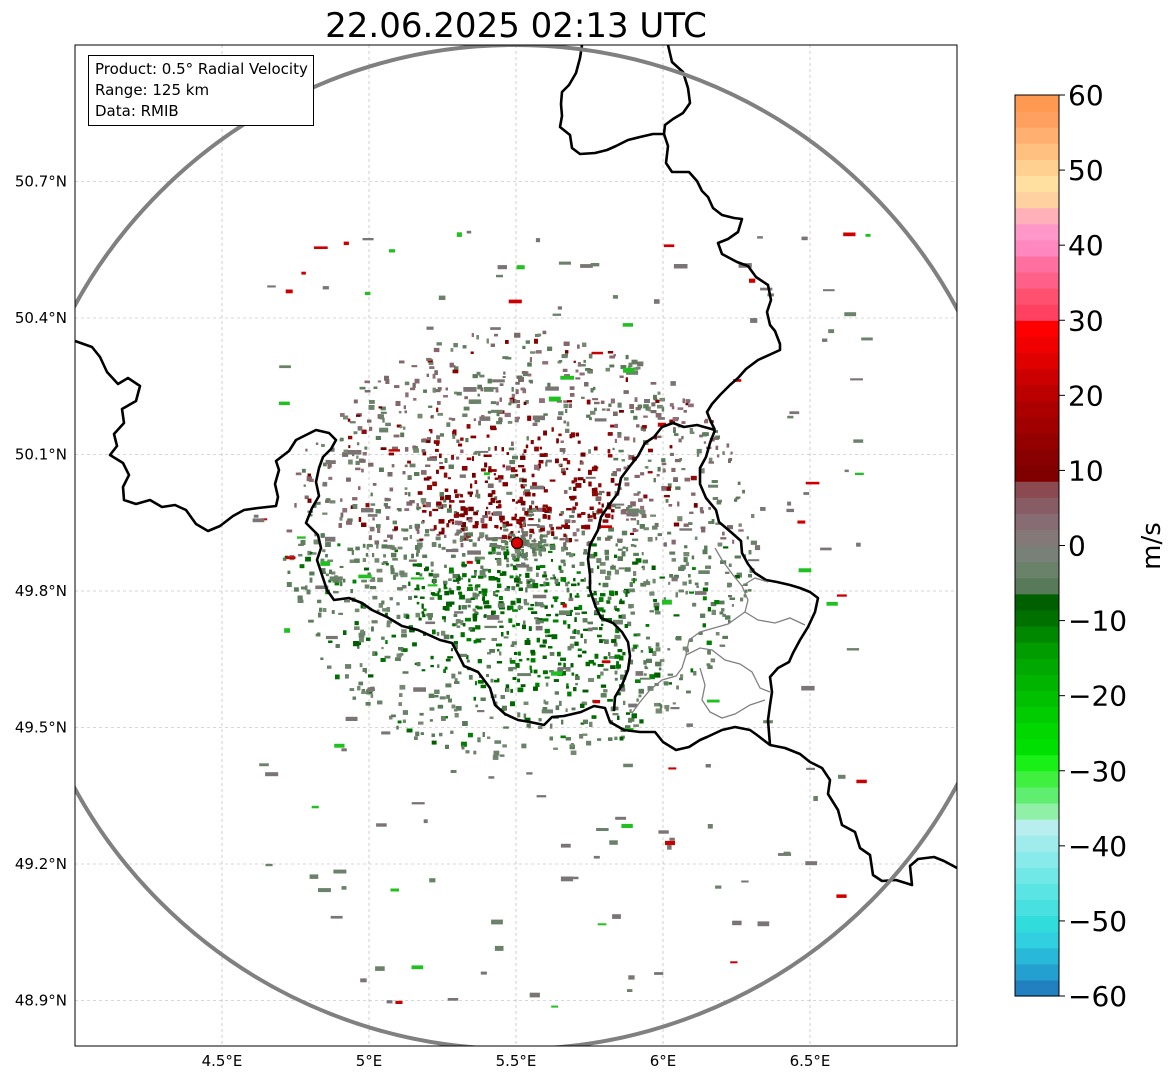  What do you see at coordinates (1086, 470) in the screenshot?
I see `colorbar-tick-label: 10` at bounding box center [1086, 470].